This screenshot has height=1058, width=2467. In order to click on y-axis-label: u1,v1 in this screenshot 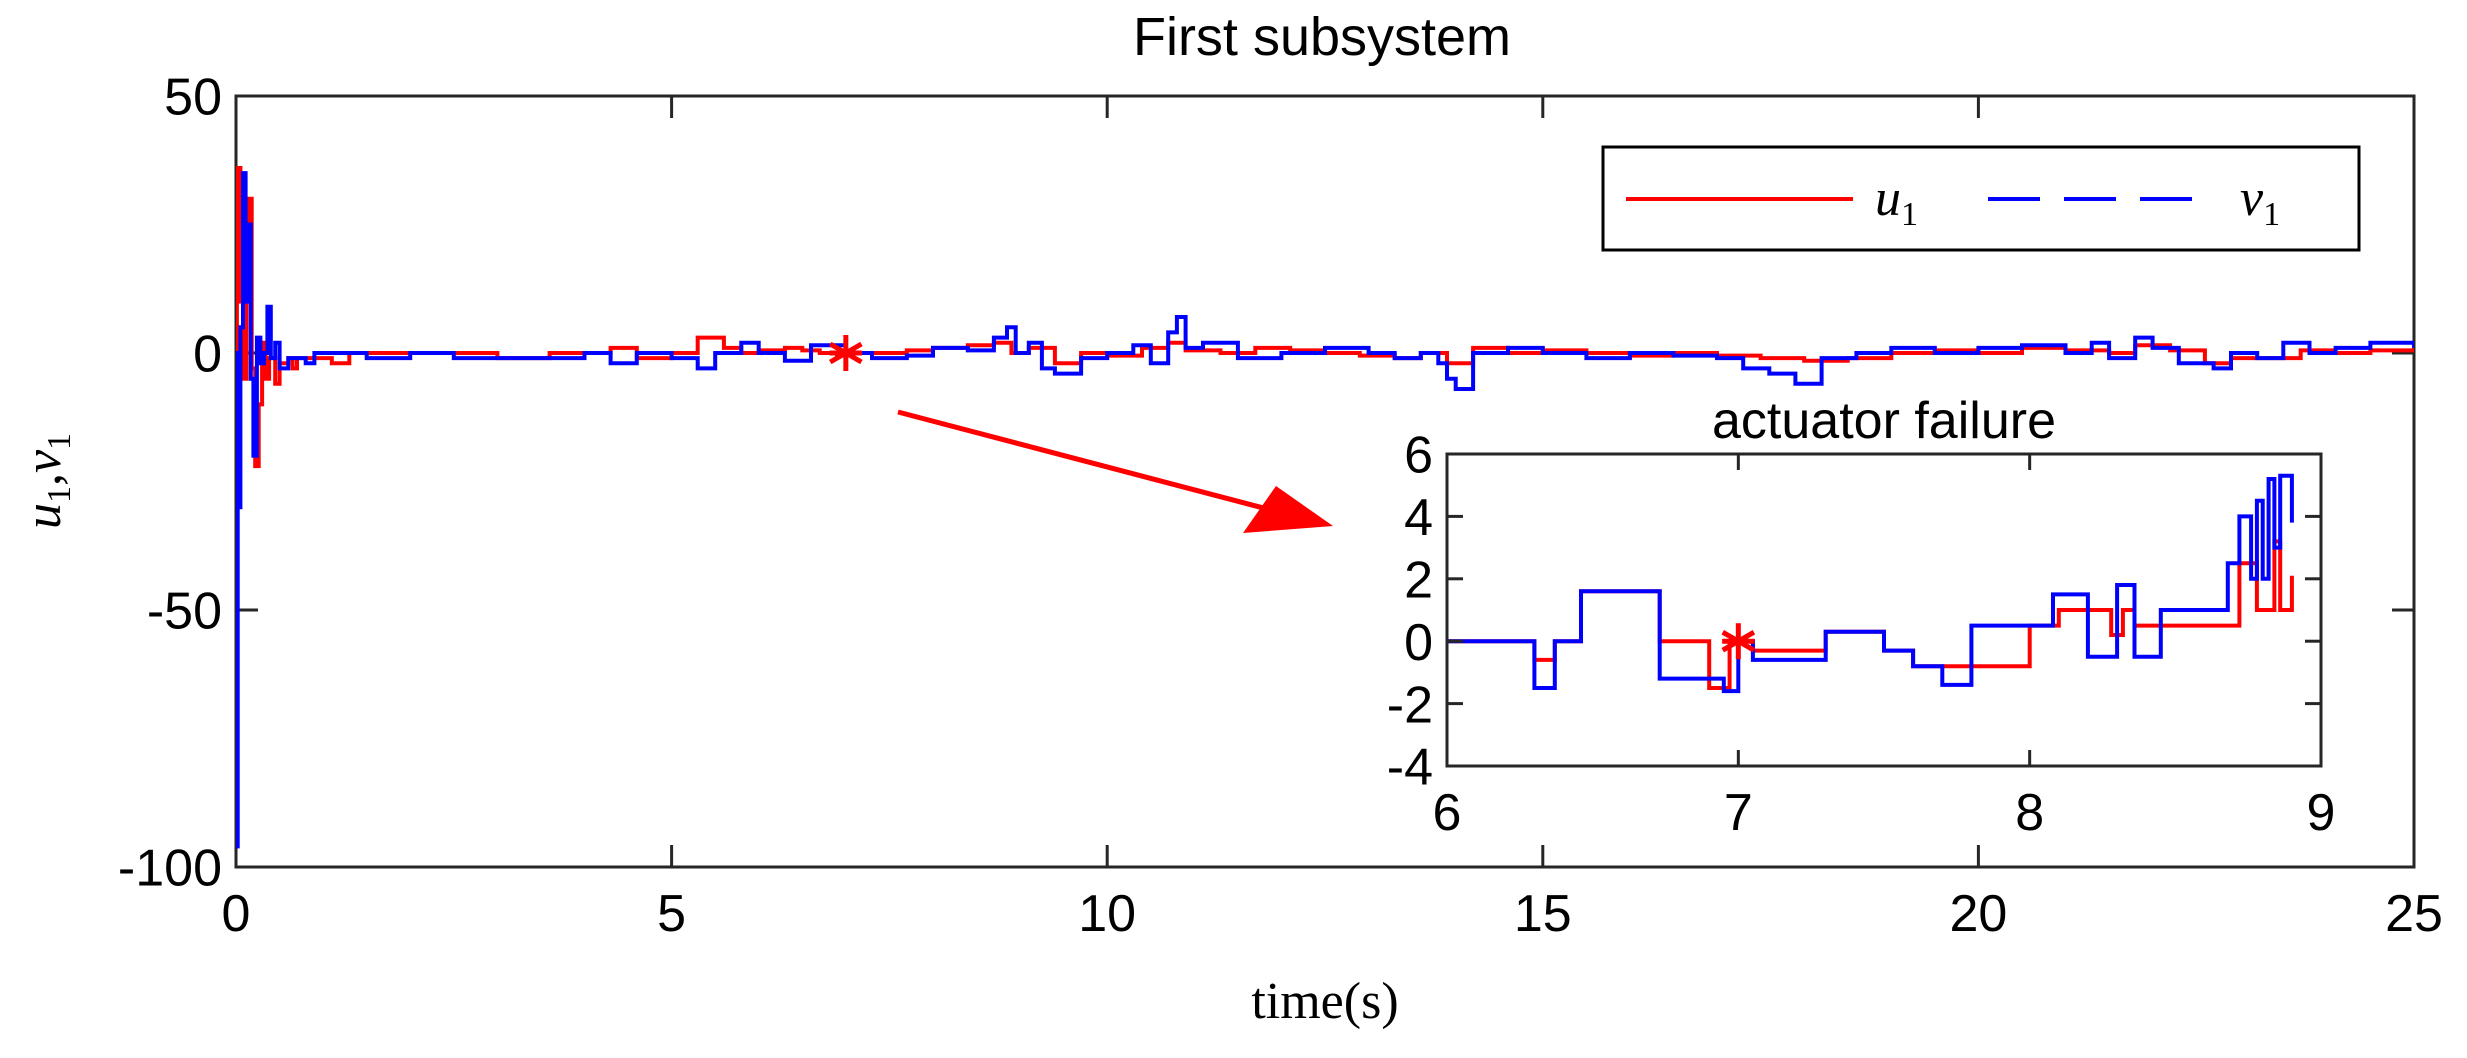, I will do `click(46, 481)`.